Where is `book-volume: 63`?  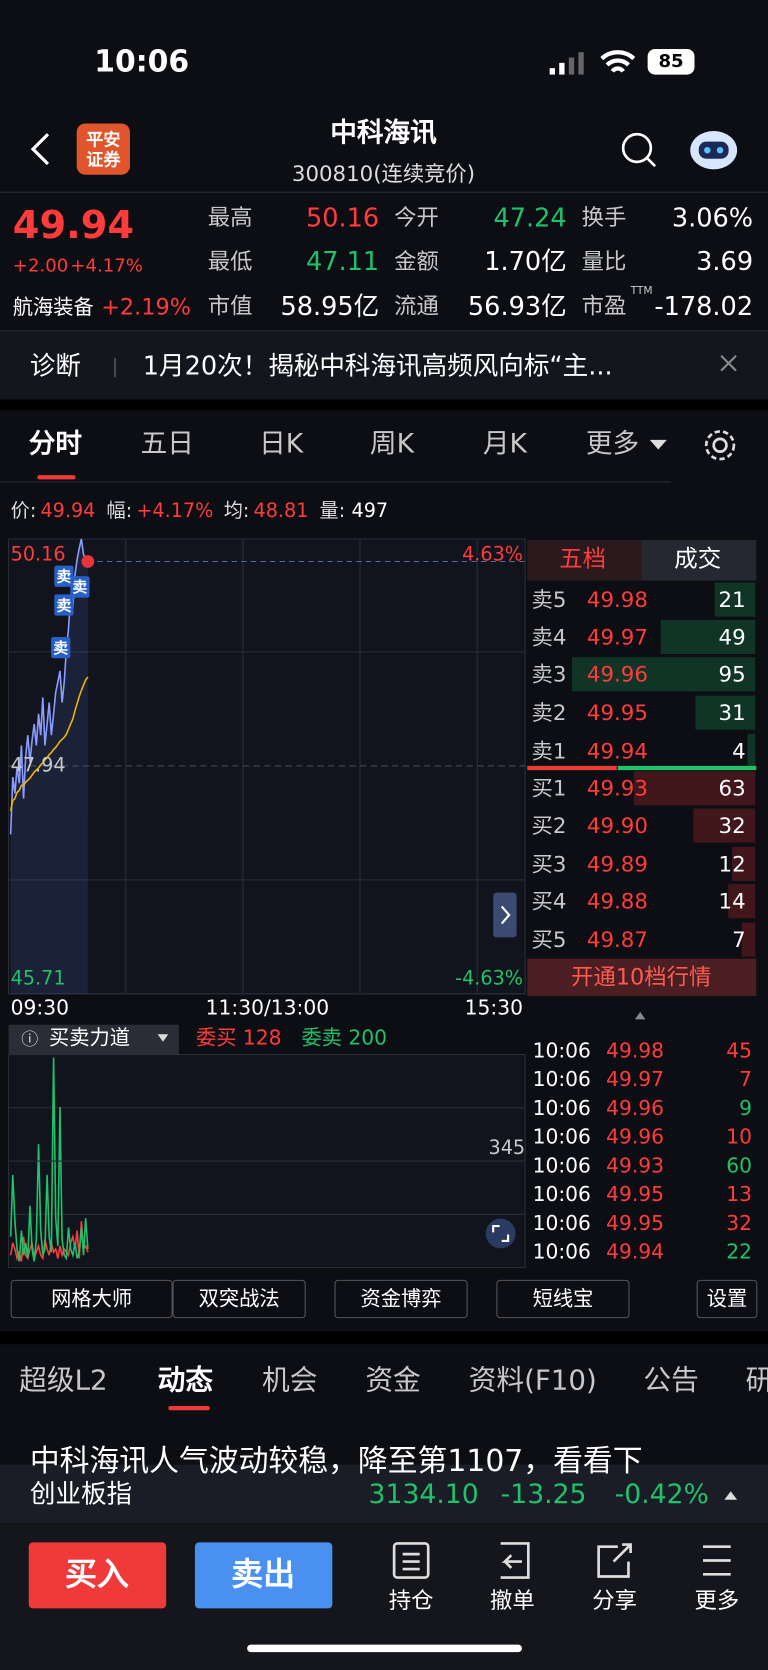
book-volume: 63 is located at coordinates (732, 788).